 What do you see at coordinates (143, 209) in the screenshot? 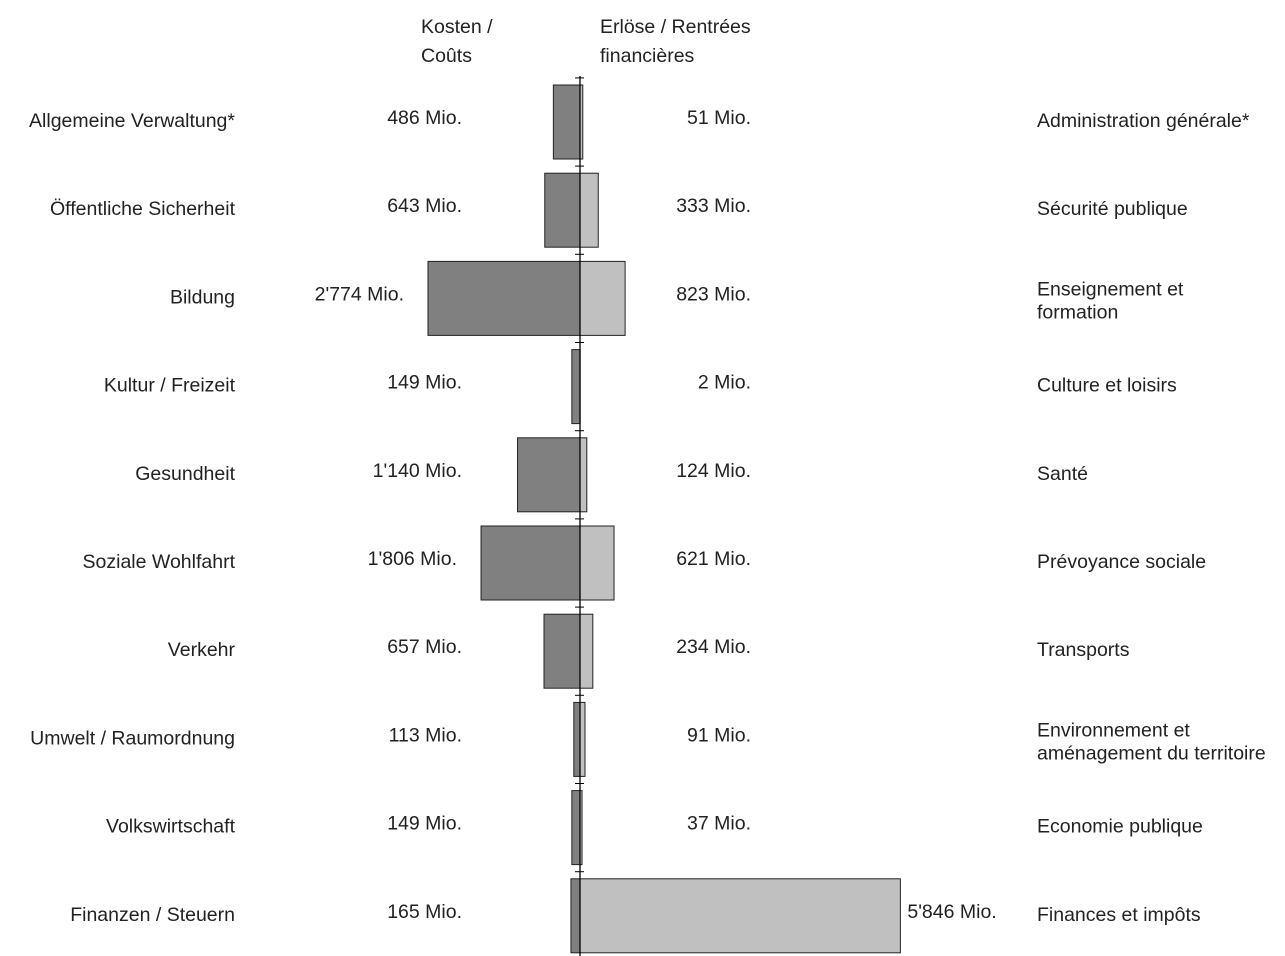
I see `category-label-de: Öffentliche Sicherheit` at bounding box center [143, 209].